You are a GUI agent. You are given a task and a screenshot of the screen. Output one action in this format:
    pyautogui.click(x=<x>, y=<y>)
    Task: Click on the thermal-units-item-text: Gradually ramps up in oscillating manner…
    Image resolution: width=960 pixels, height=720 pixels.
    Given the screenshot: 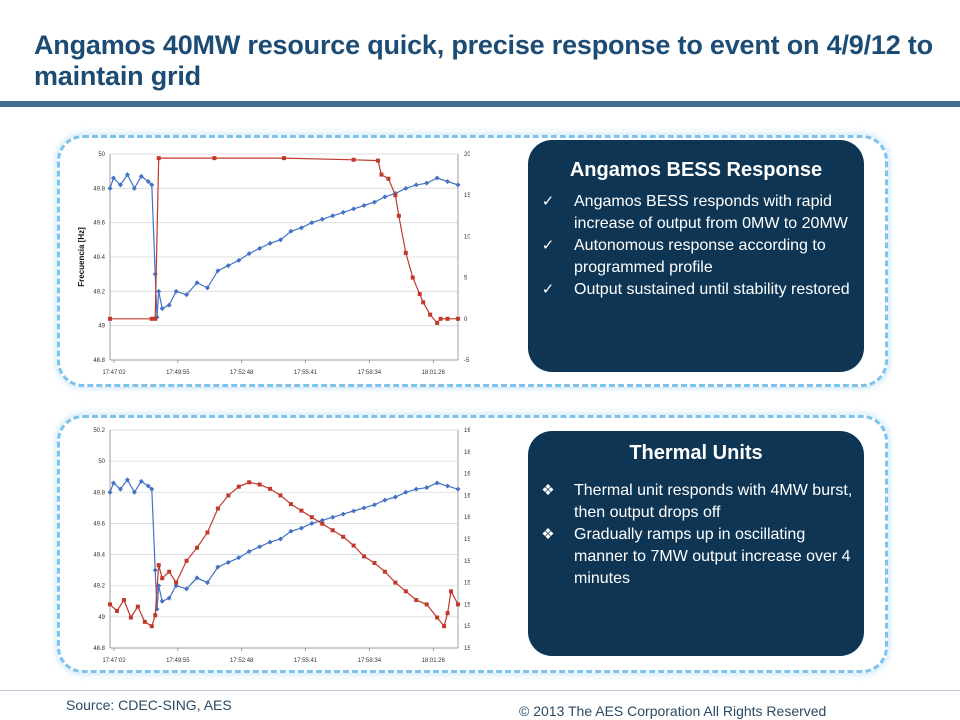 What is the action you would take?
    pyautogui.click(x=712, y=556)
    